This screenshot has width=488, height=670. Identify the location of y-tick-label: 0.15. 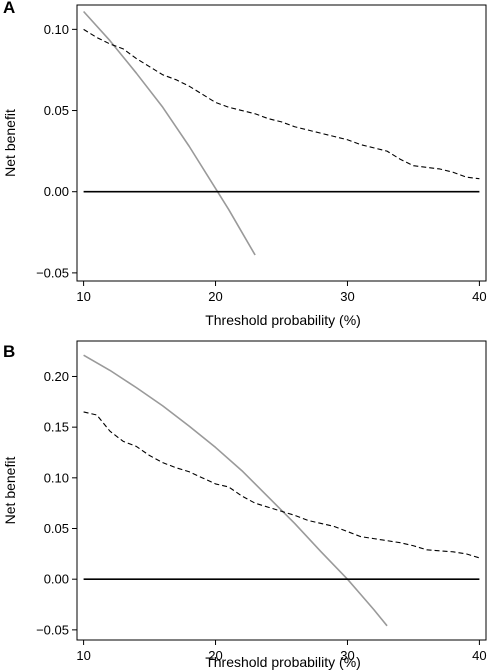
(56, 427).